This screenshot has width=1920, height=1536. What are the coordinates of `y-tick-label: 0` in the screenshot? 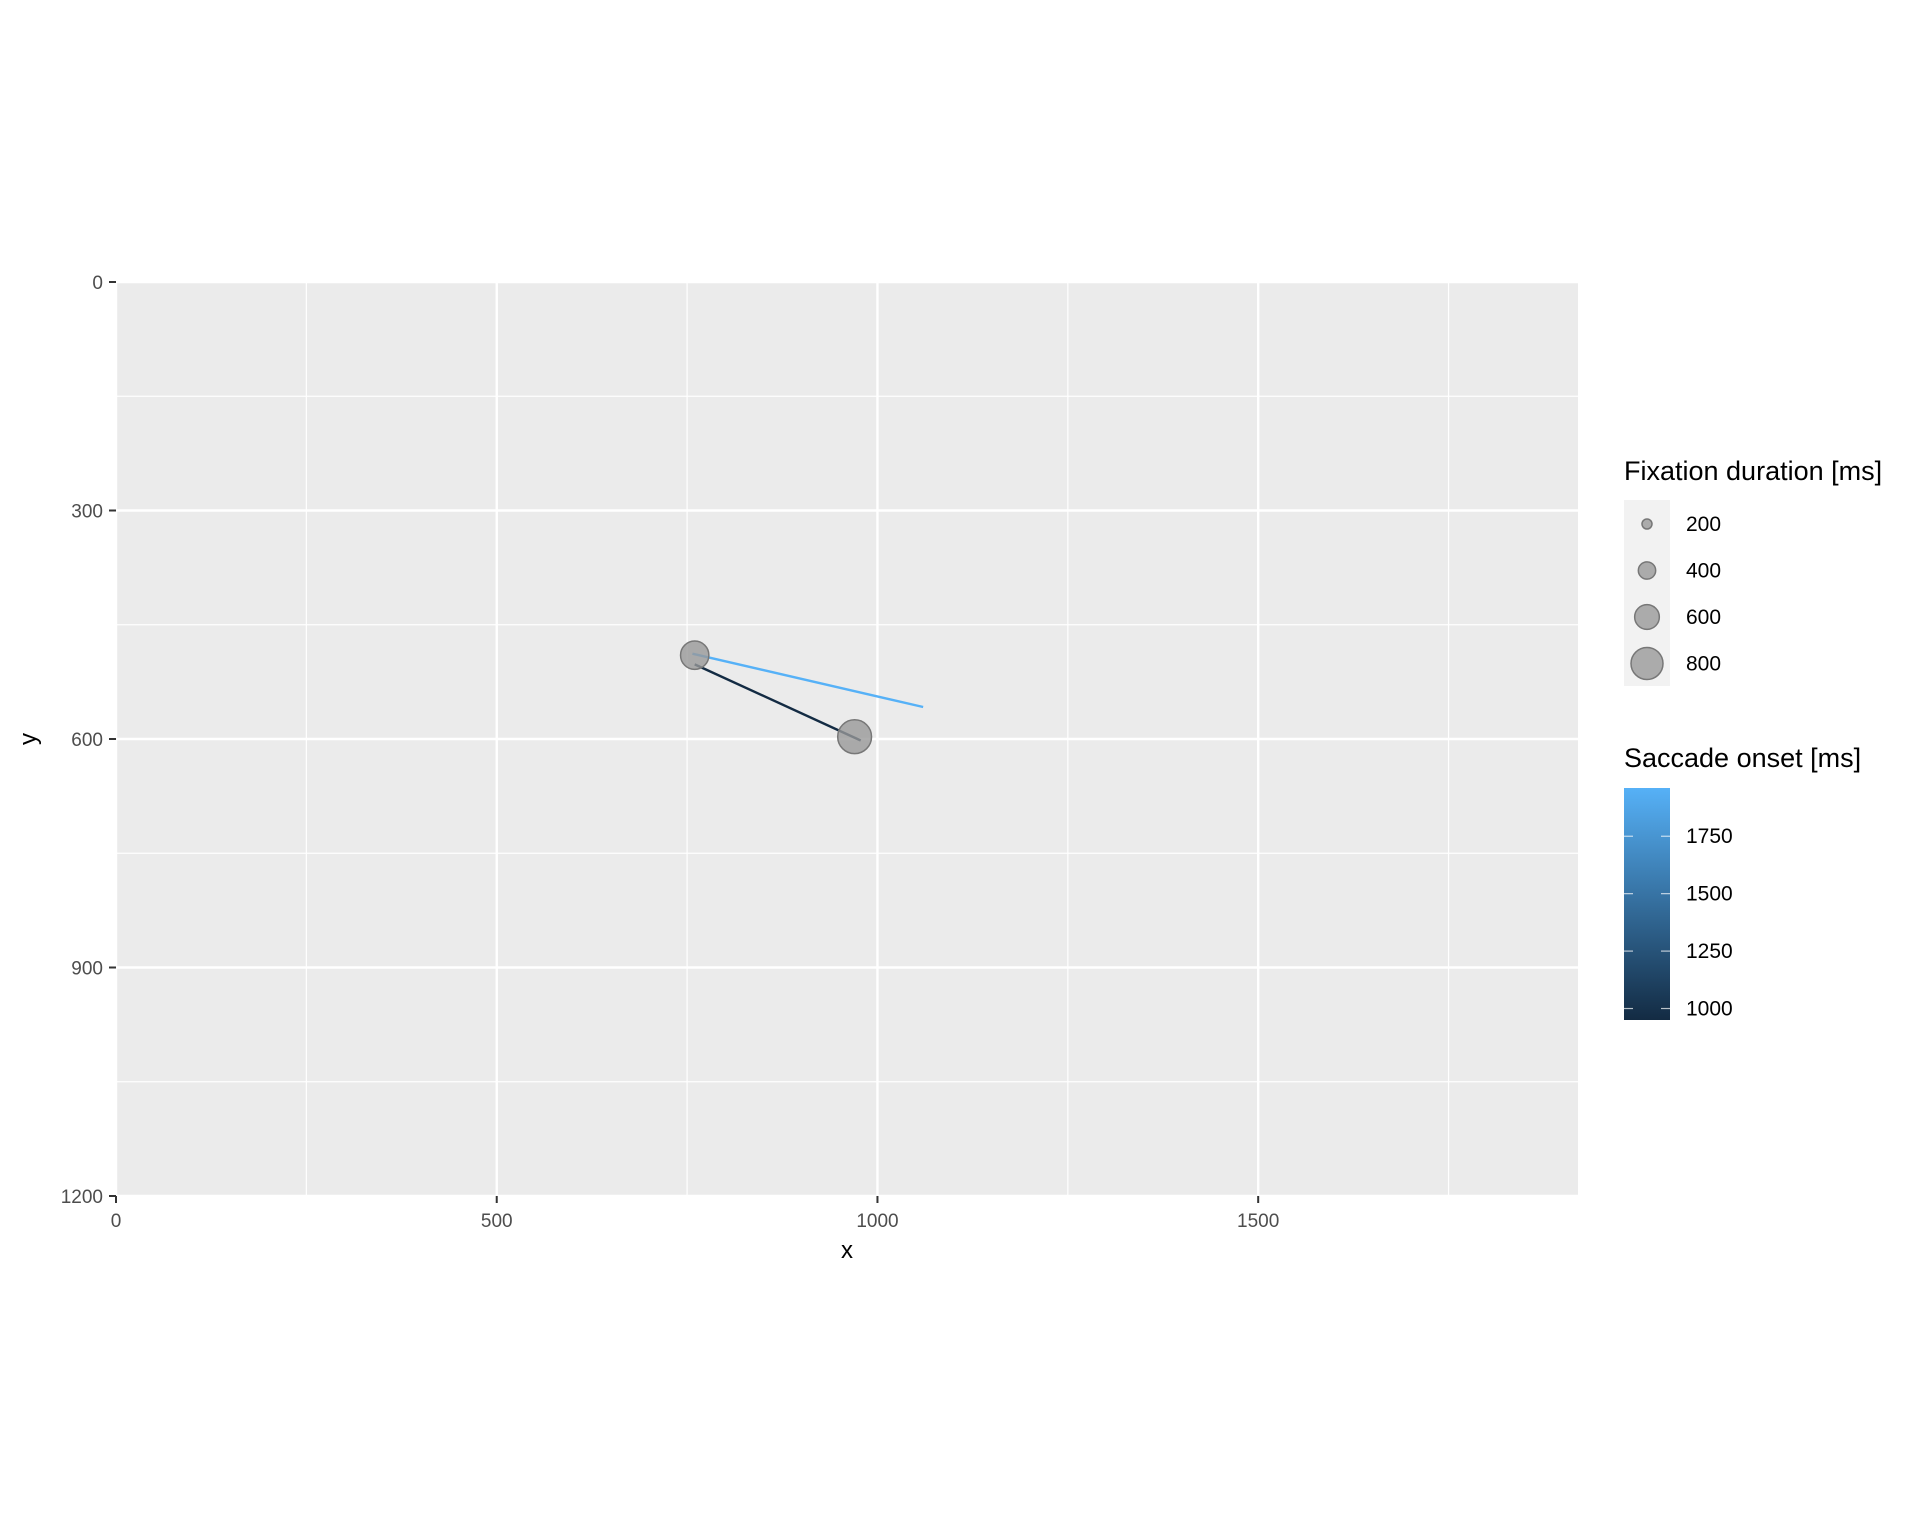 It's located at (97, 283).